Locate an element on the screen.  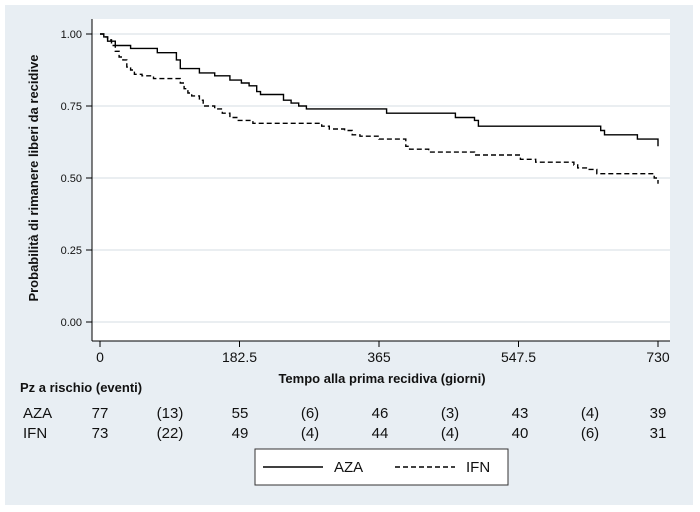
legend-box is located at coordinates (381, 467).